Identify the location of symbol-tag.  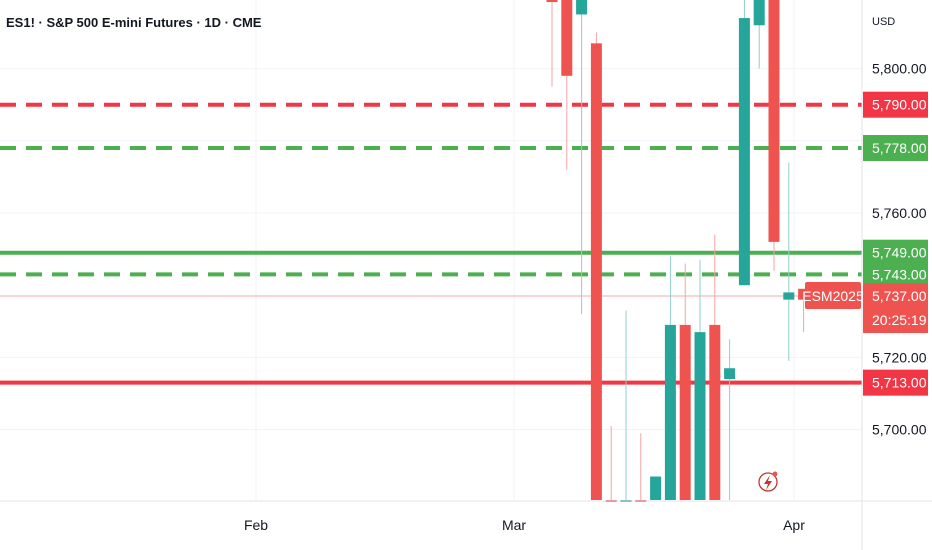
(833, 296).